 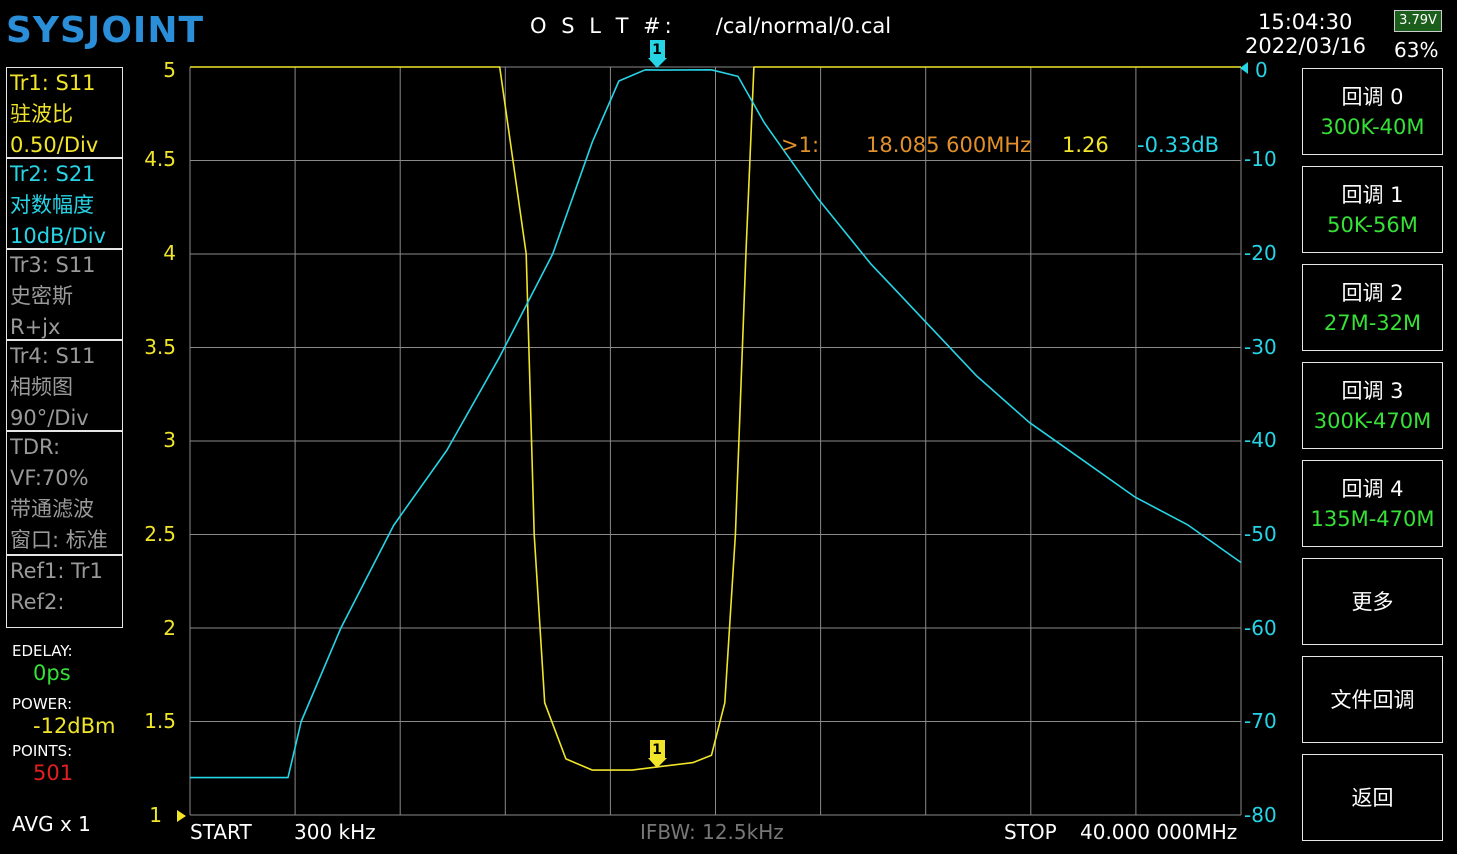 I want to click on ifbw-readout: IFBW: 12.5kHz, so click(x=712, y=832).